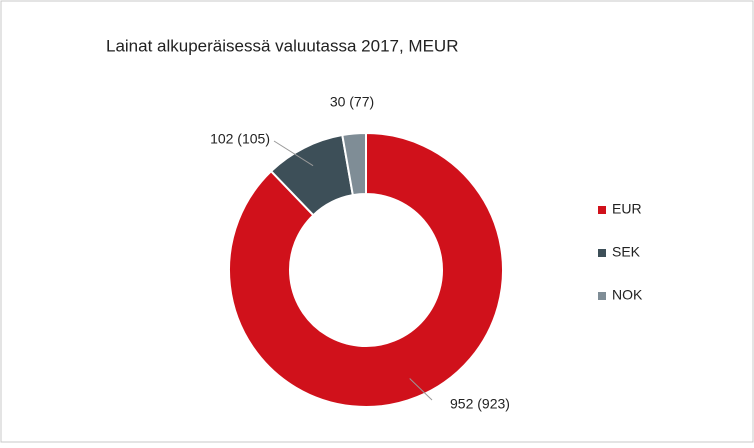 Image resolution: width=754 pixels, height=448 pixels. Describe the element at coordinates (240, 139) in the screenshot. I see `data-label: 102 (105)` at that location.